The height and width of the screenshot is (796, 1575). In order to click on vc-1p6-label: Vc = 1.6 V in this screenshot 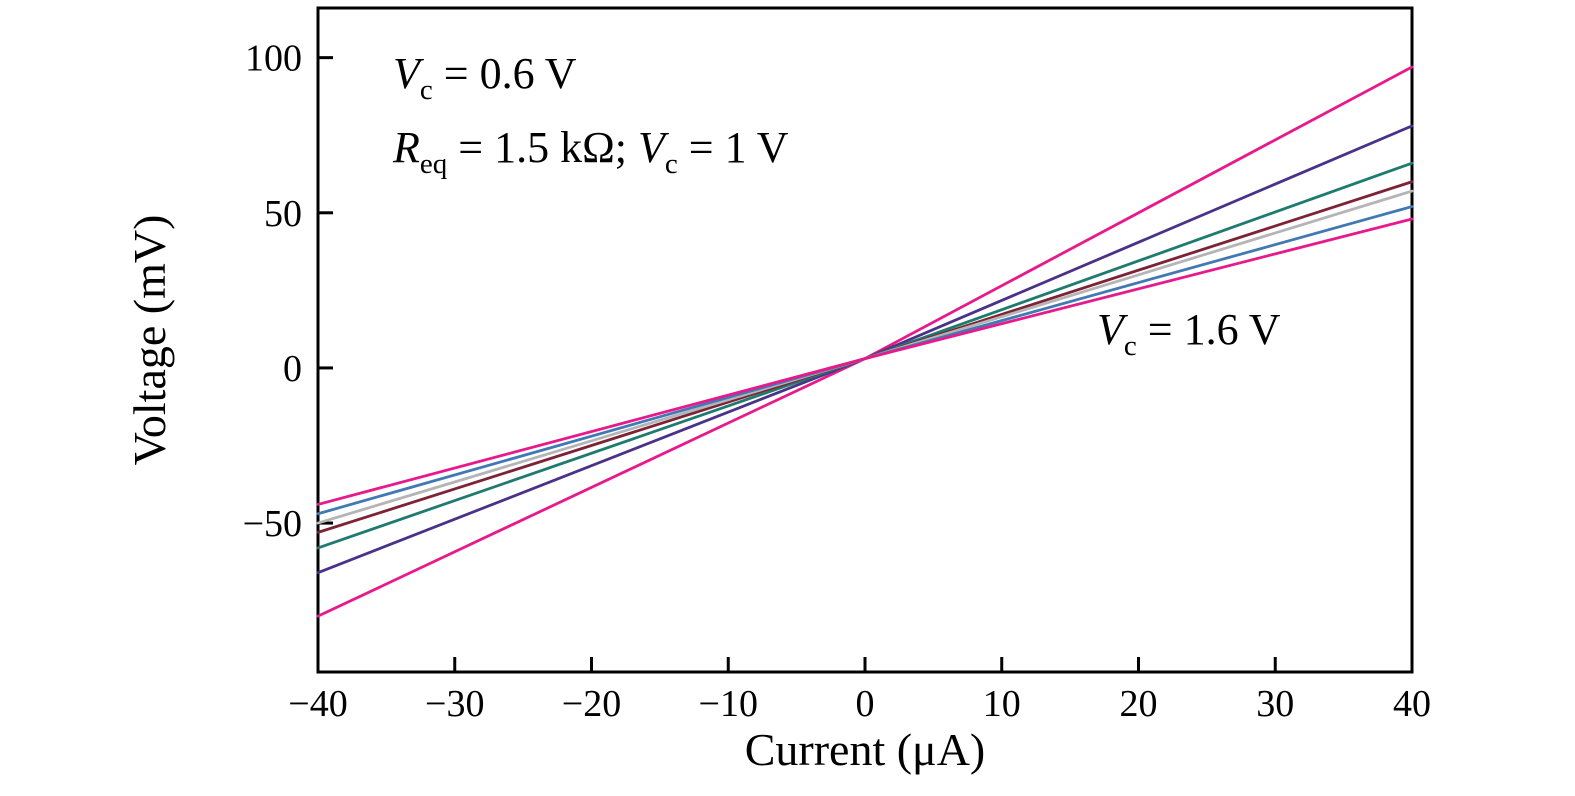, I will do `click(1189, 333)`.